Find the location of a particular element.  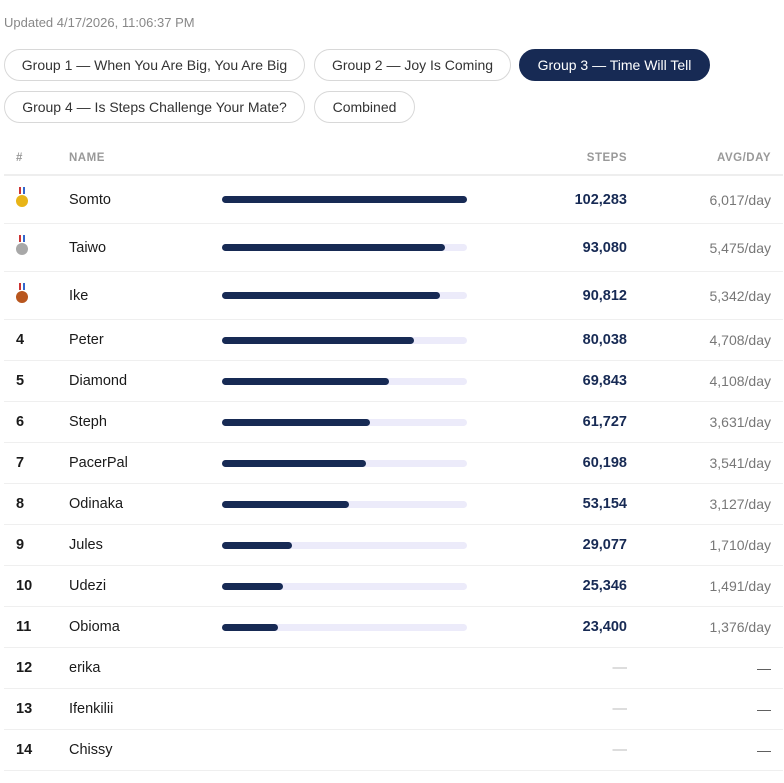

avg-cell: 6,017/day is located at coordinates (705, 199).